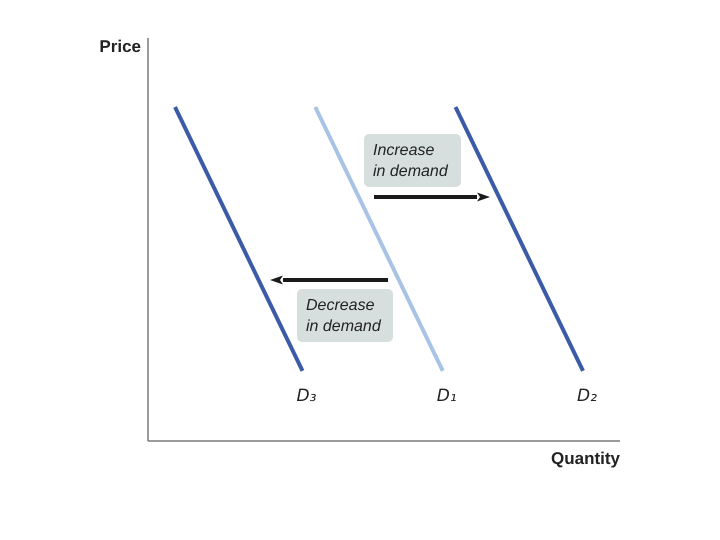  What do you see at coordinates (446, 396) in the screenshot?
I see `series-label: D₁` at bounding box center [446, 396].